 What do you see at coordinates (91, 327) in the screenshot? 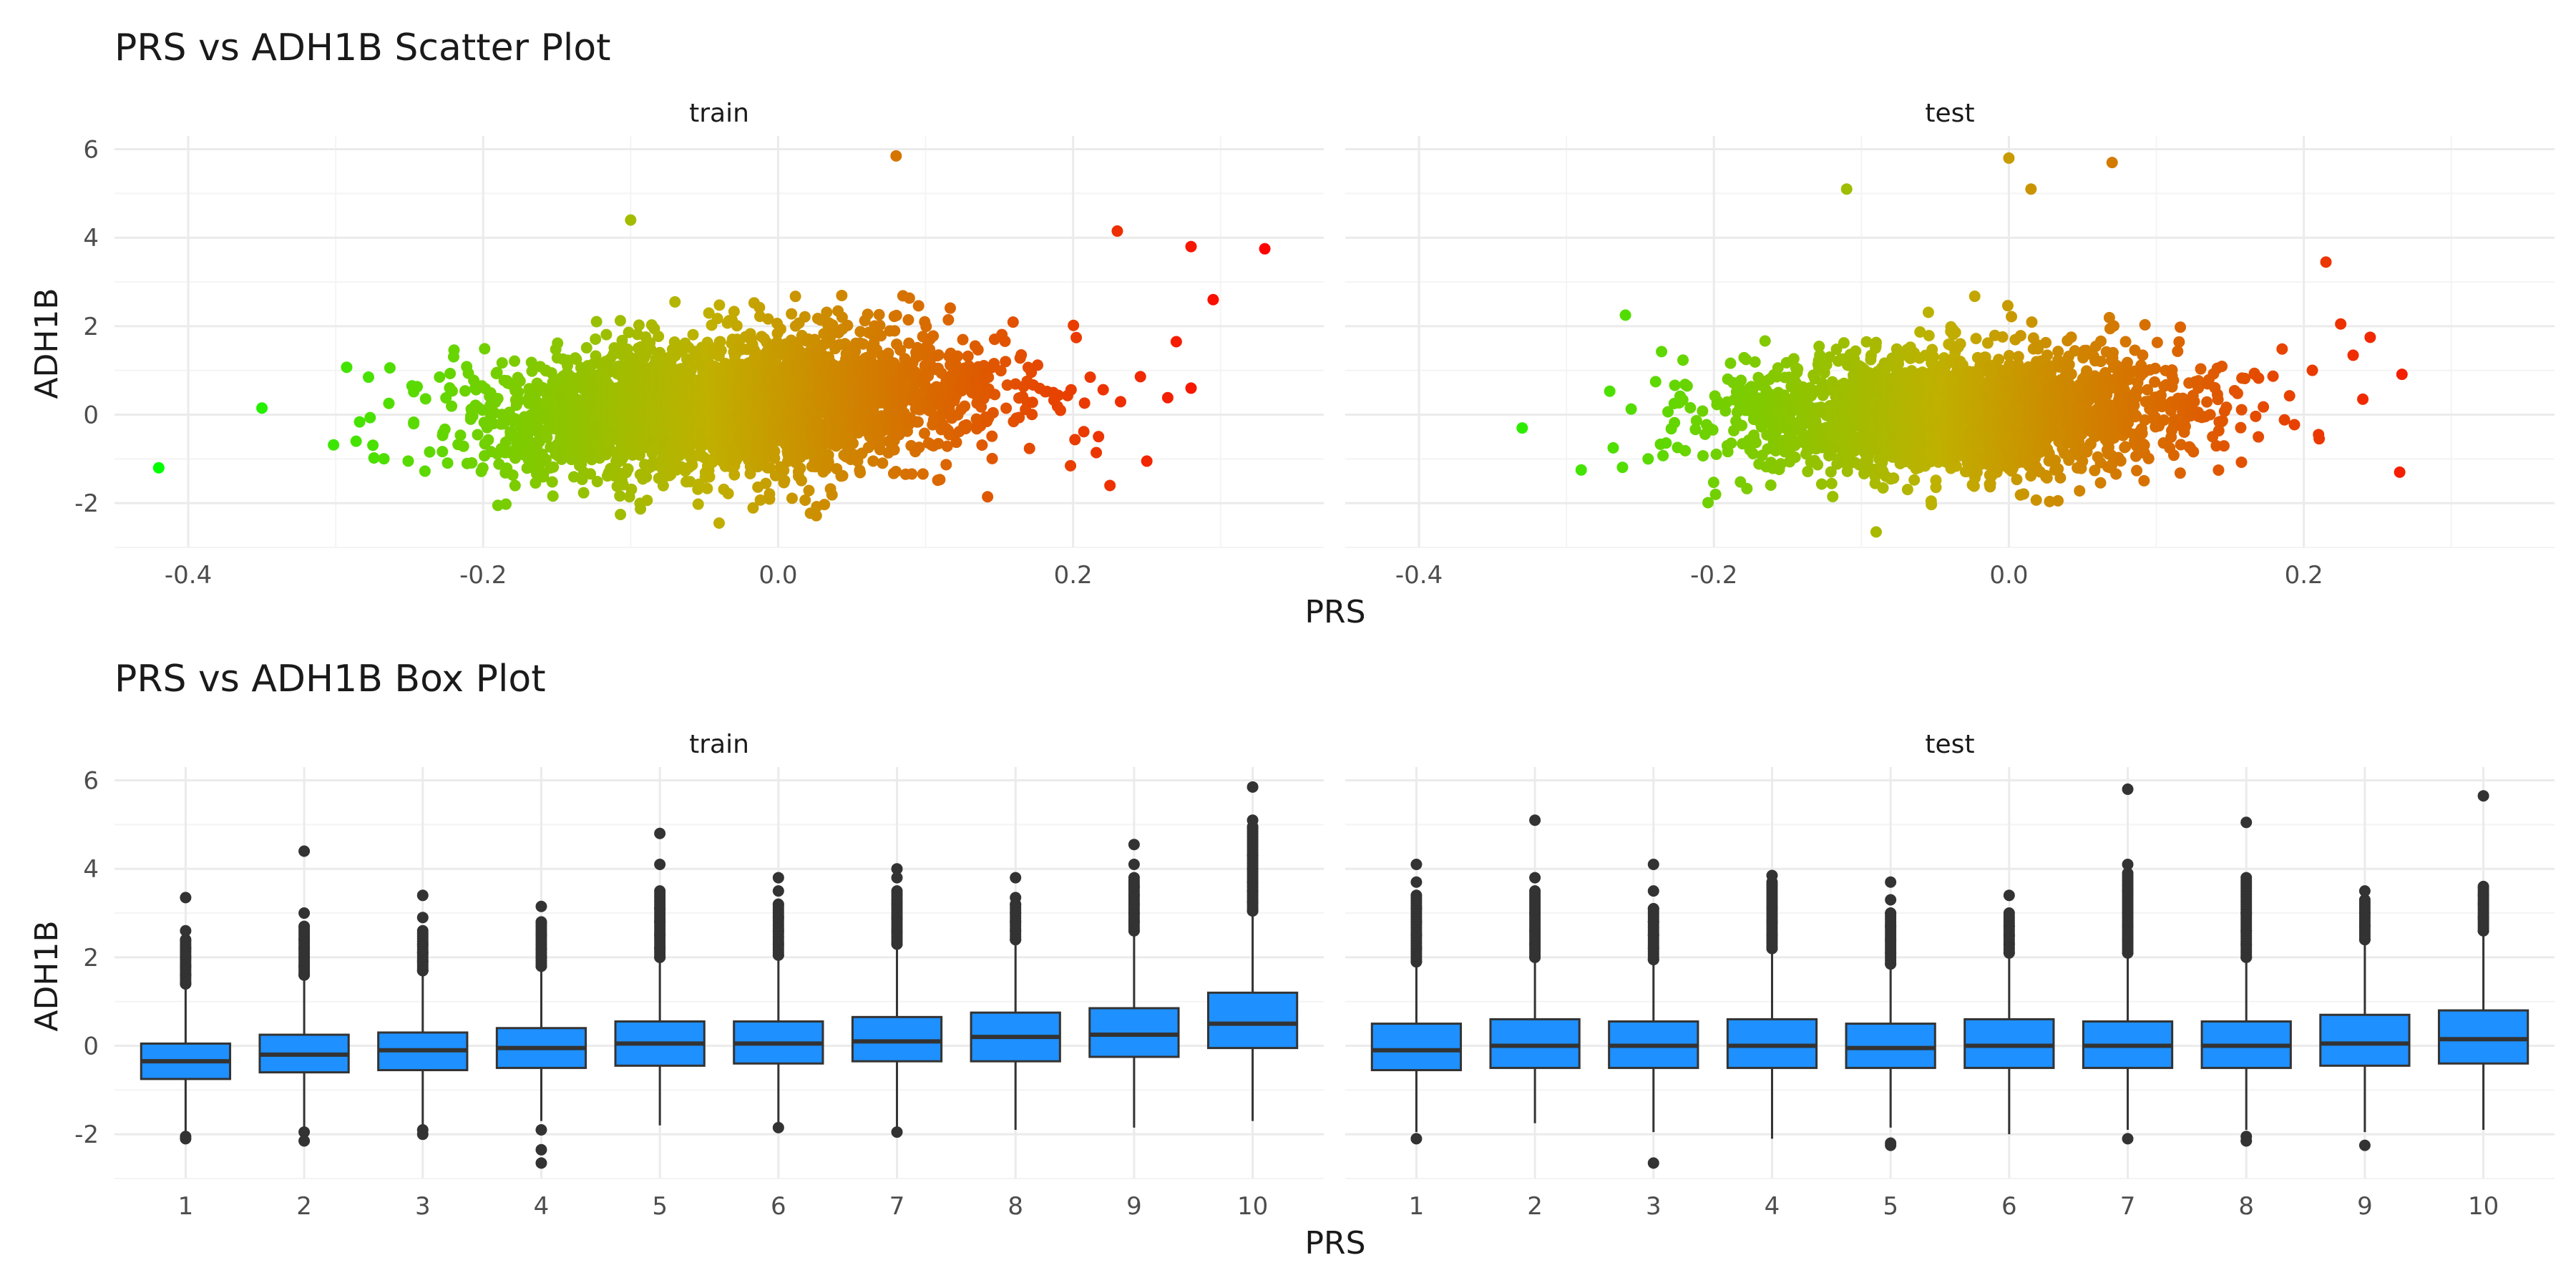
I see `y-tick-label: 2` at bounding box center [91, 327].